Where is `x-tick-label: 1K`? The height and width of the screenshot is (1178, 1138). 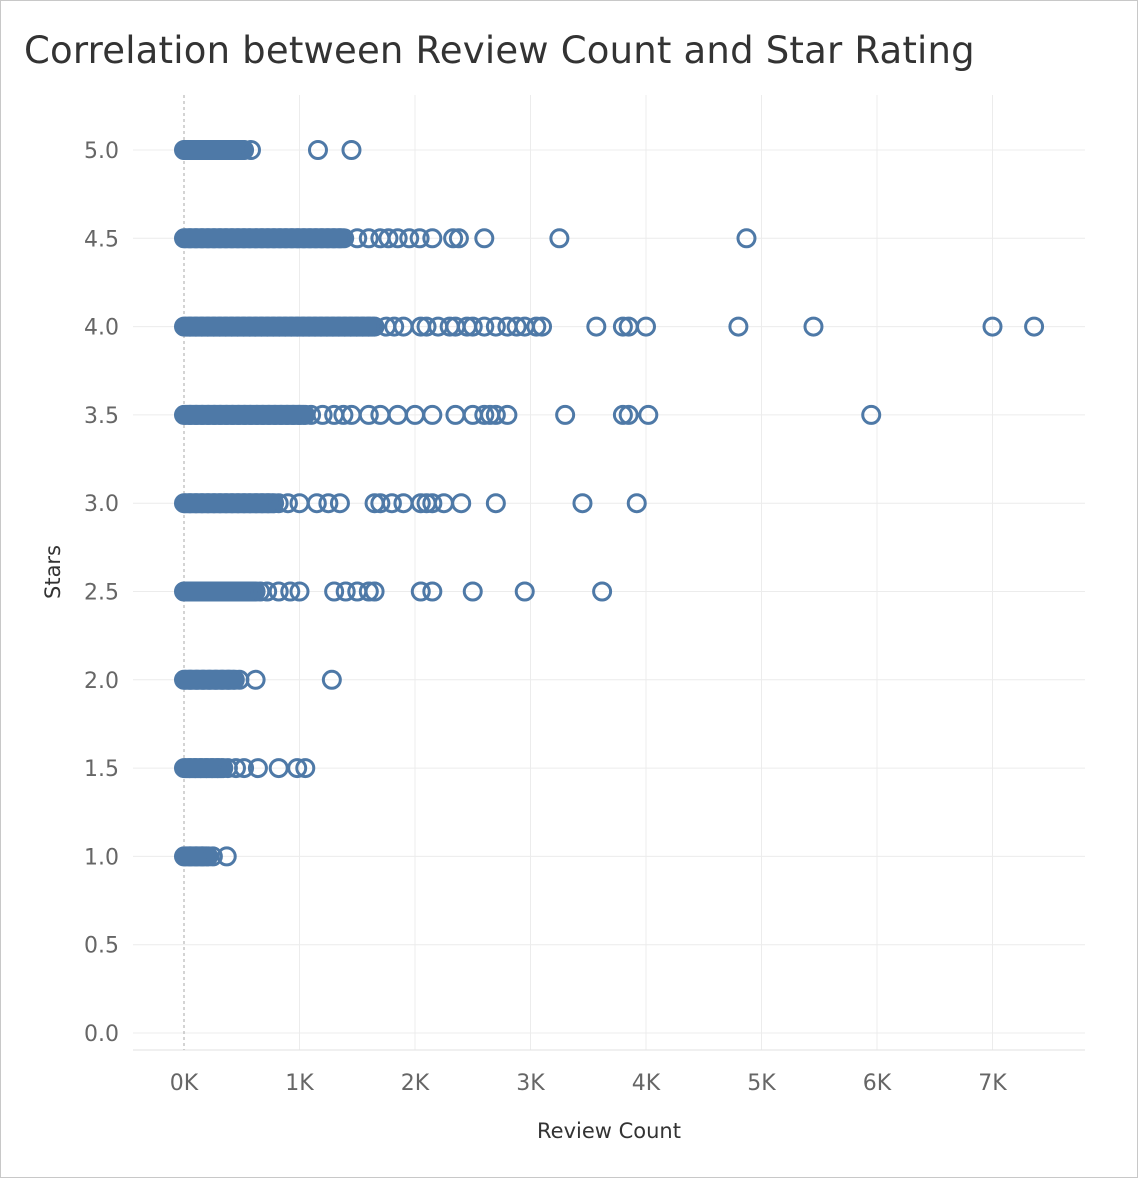
x-tick-label: 1K is located at coordinates (299, 1083).